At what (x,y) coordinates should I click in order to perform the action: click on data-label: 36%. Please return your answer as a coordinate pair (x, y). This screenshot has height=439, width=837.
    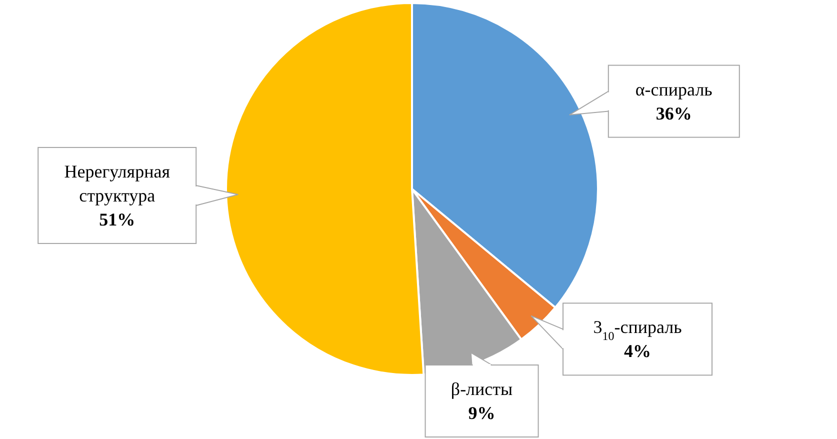
    Looking at the image, I should click on (674, 113).